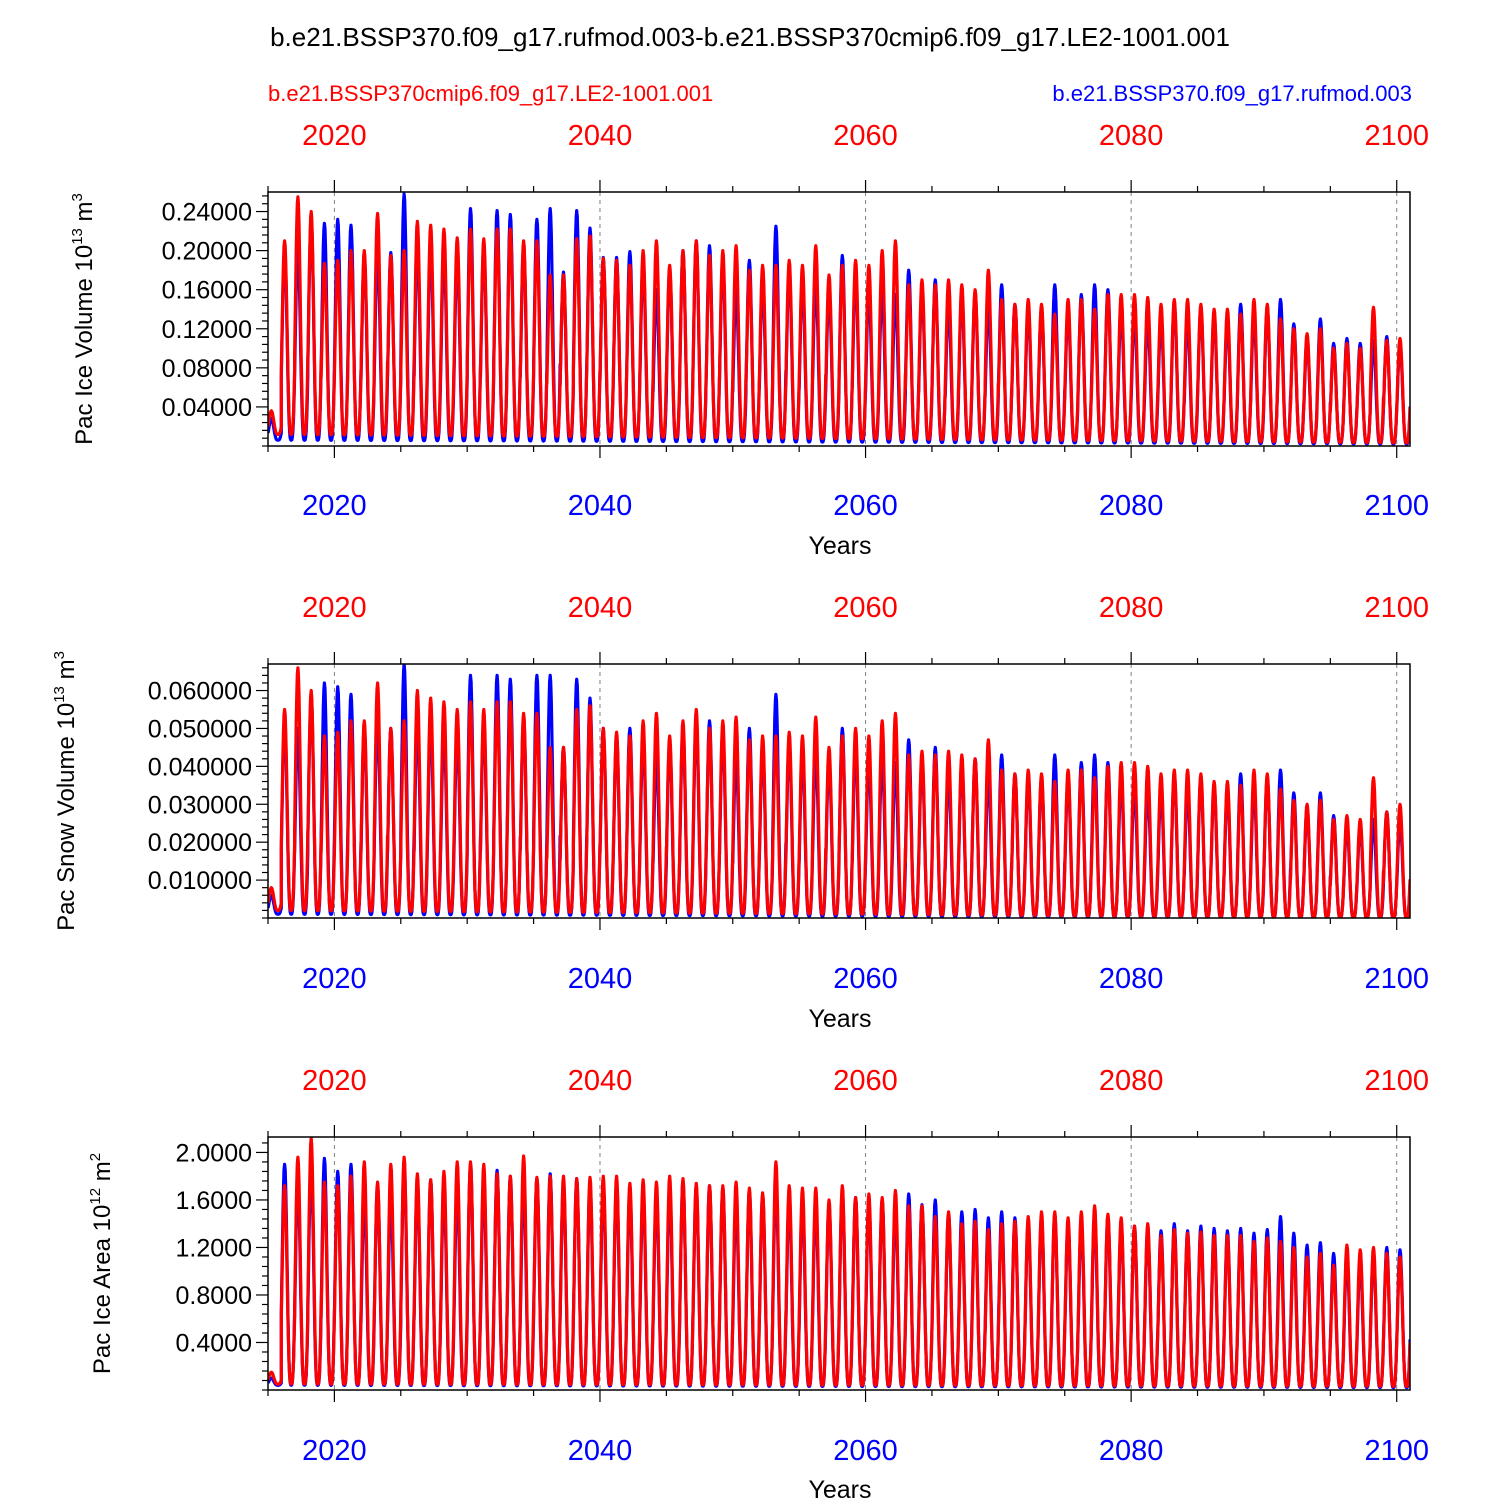  What do you see at coordinates (1232, 93) in the screenshot?
I see `legend-blue-label: b.e21.BSSP370.f09_g17.rufmod.003` at bounding box center [1232, 93].